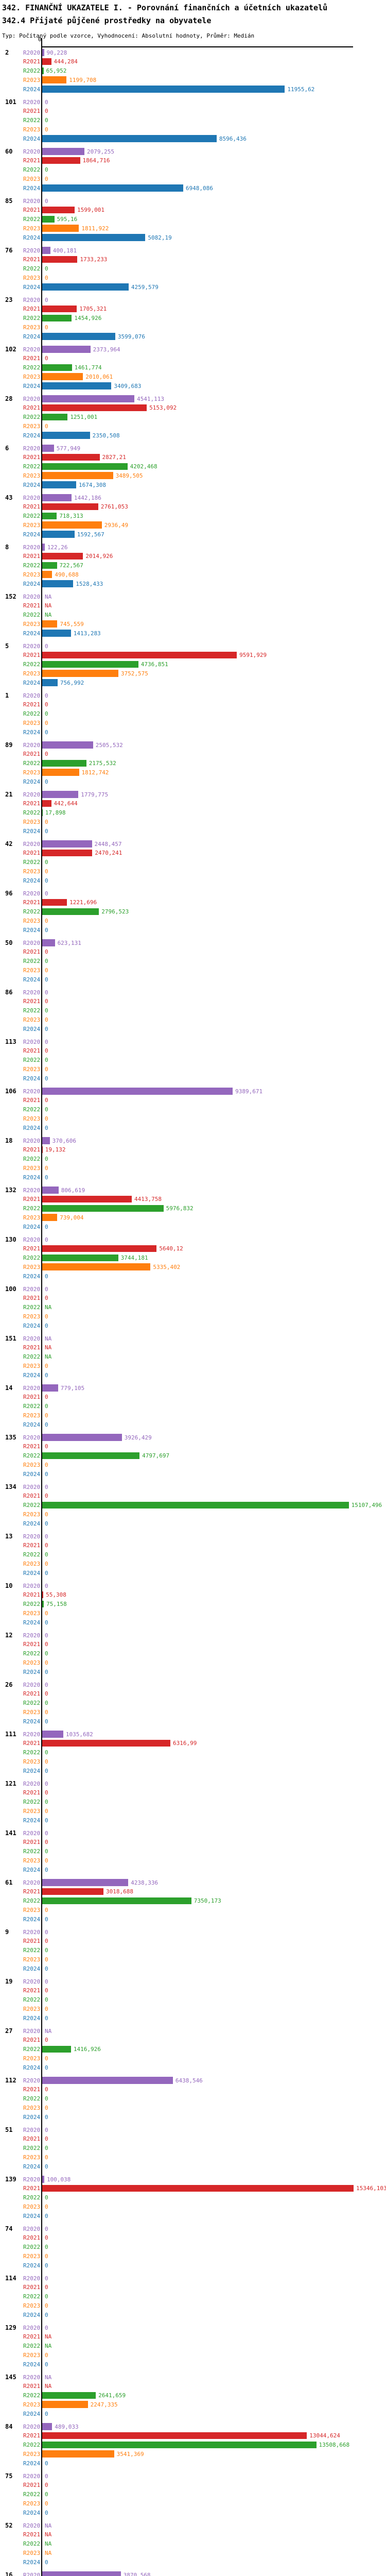 Image resolution: width=386 pixels, height=2576 pixels. I want to click on group-id-label: 100, so click(10, 1289).